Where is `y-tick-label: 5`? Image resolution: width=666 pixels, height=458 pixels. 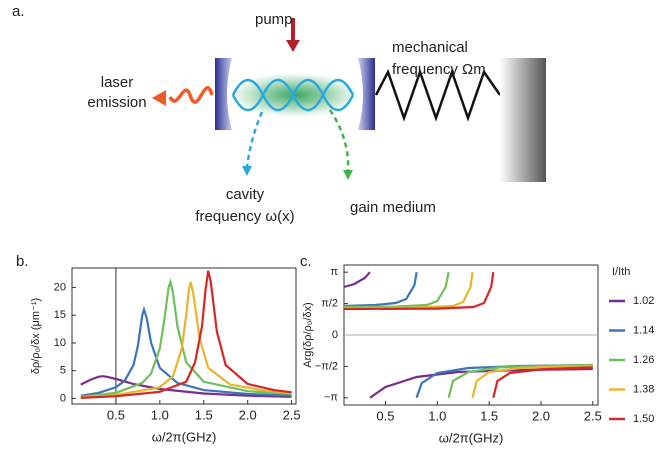 y-tick-label: 5 is located at coordinates (63, 371).